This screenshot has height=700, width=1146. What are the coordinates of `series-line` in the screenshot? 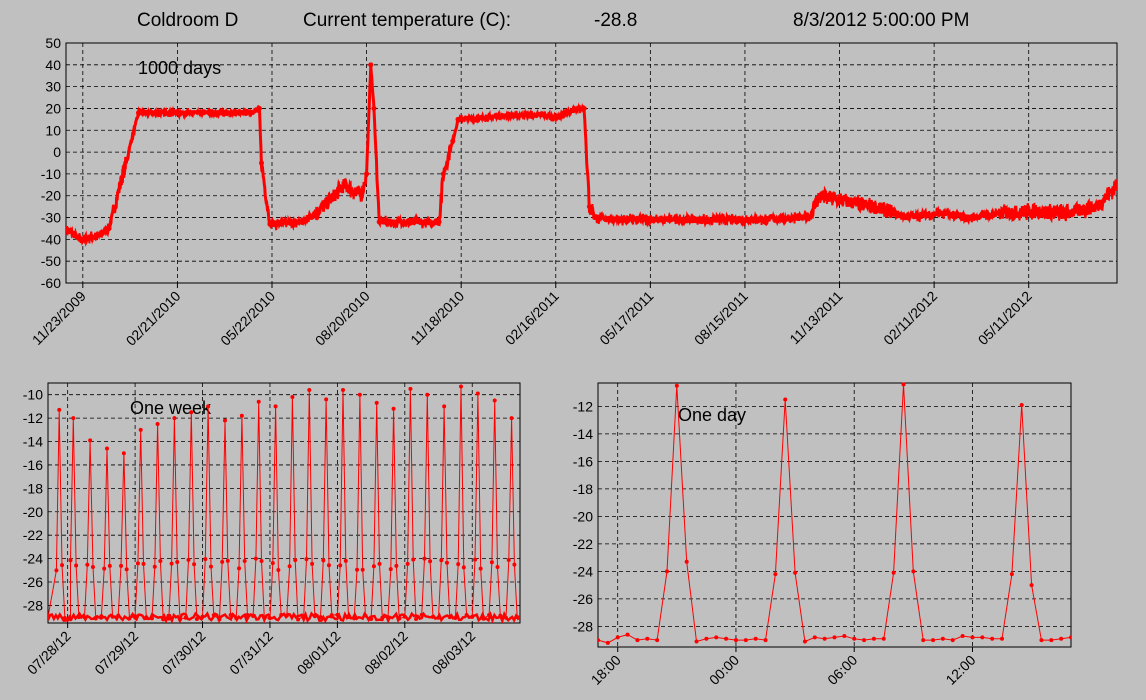 It's located at (284, 503).